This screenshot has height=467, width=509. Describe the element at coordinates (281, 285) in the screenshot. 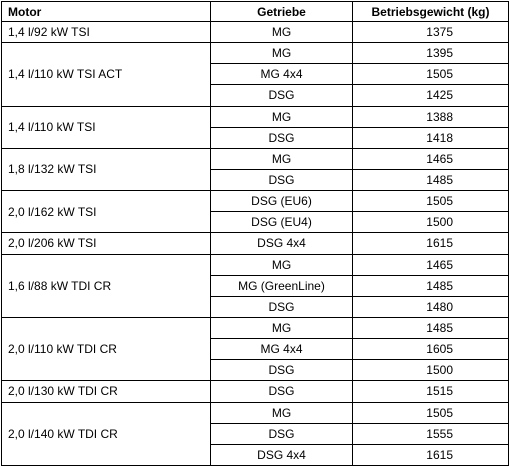

I see `getriebe-cell: MG (GreenLine)` at that location.